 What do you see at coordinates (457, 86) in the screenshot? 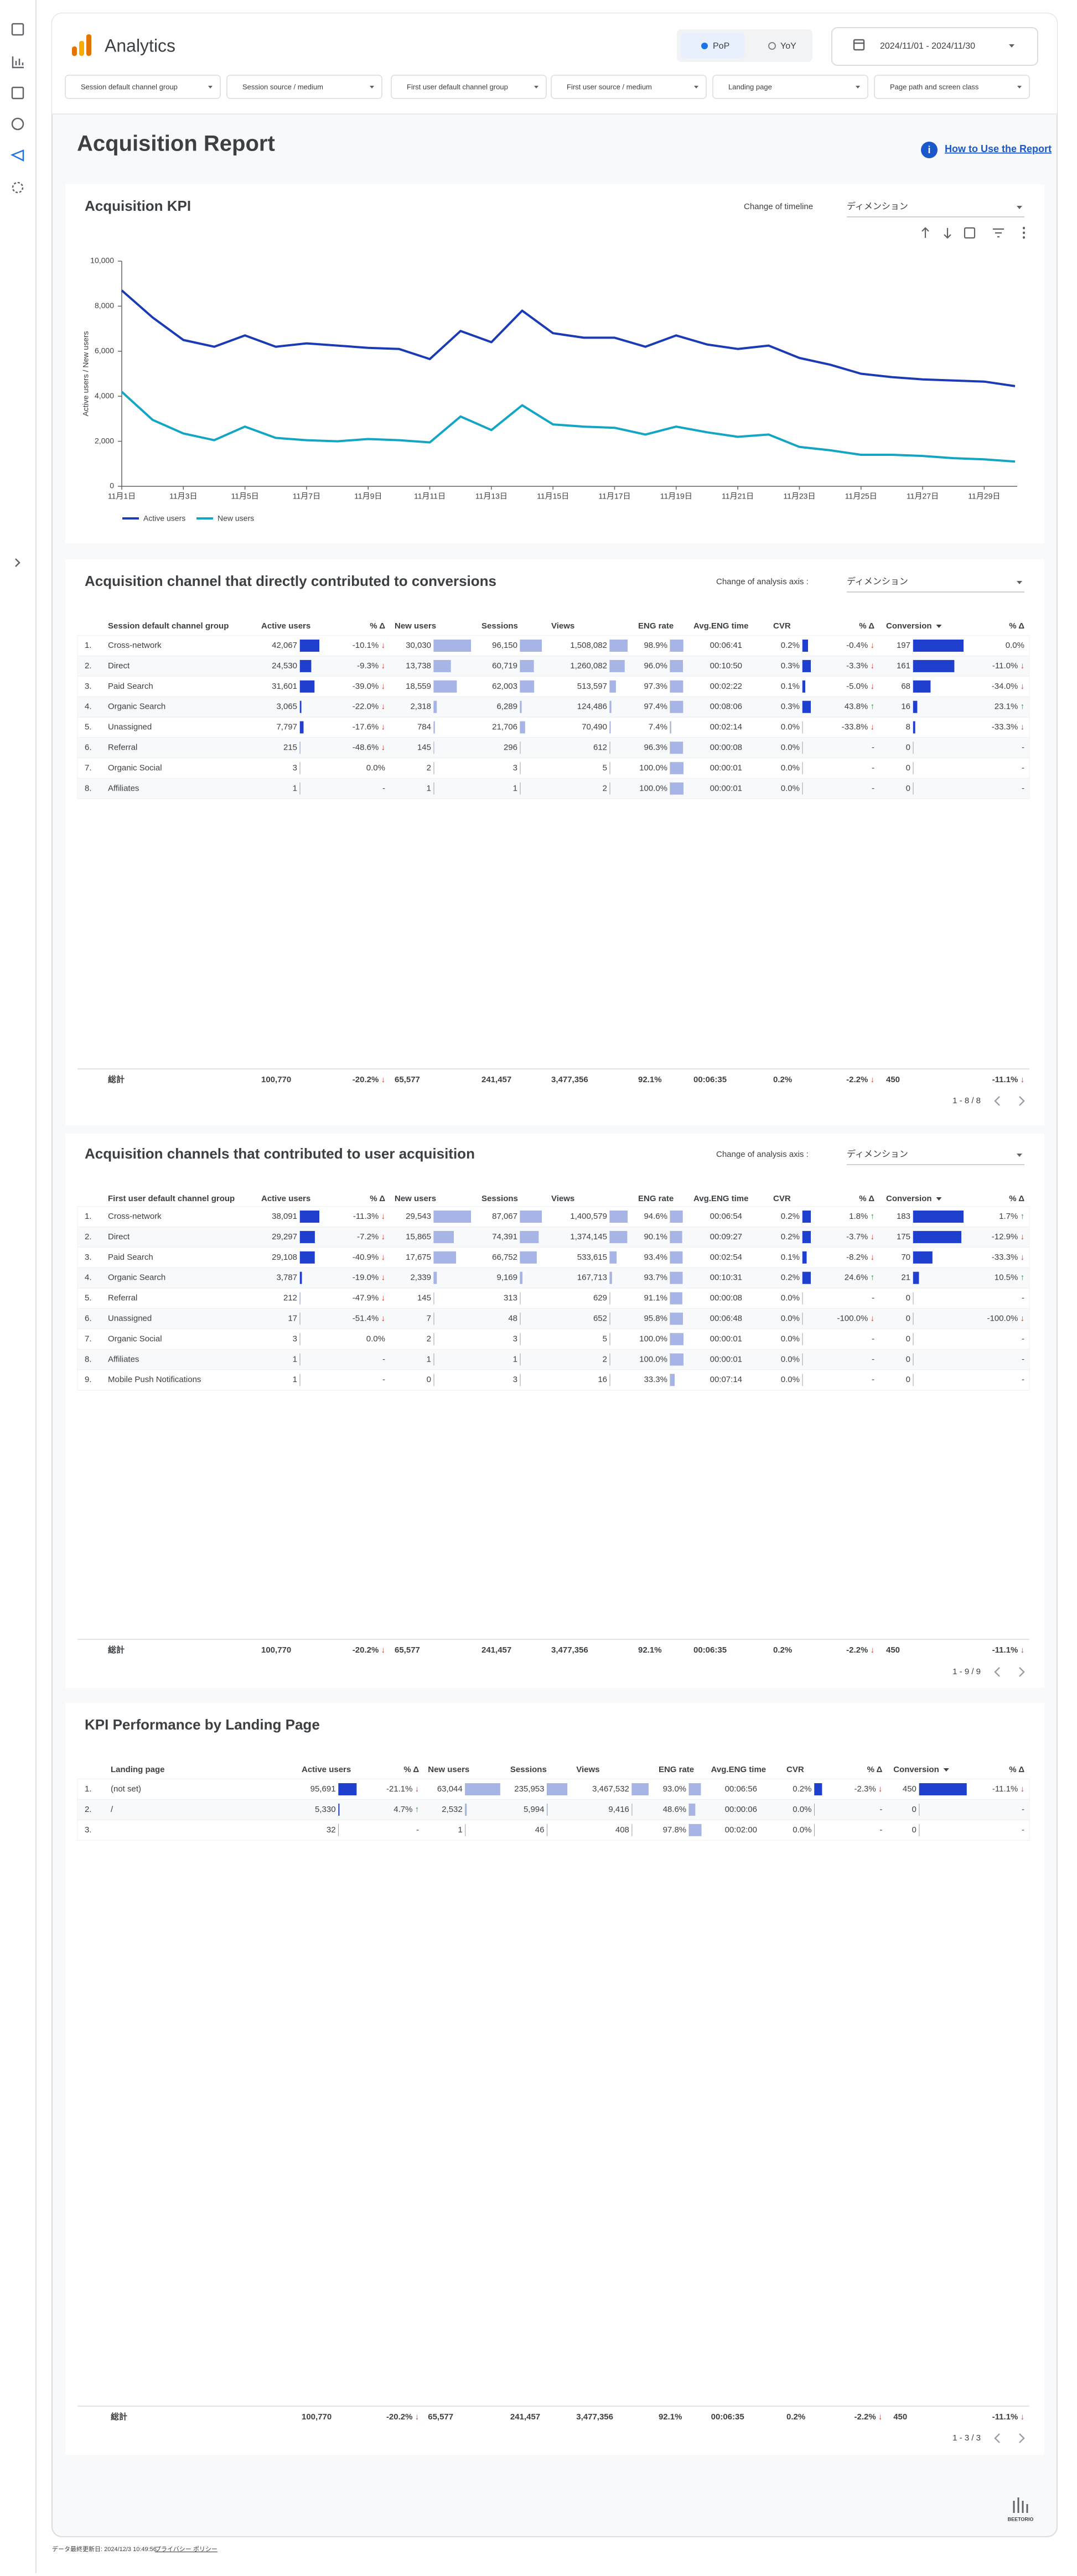
I see `filter-label: First user default channel group` at bounding box center [457, 86].